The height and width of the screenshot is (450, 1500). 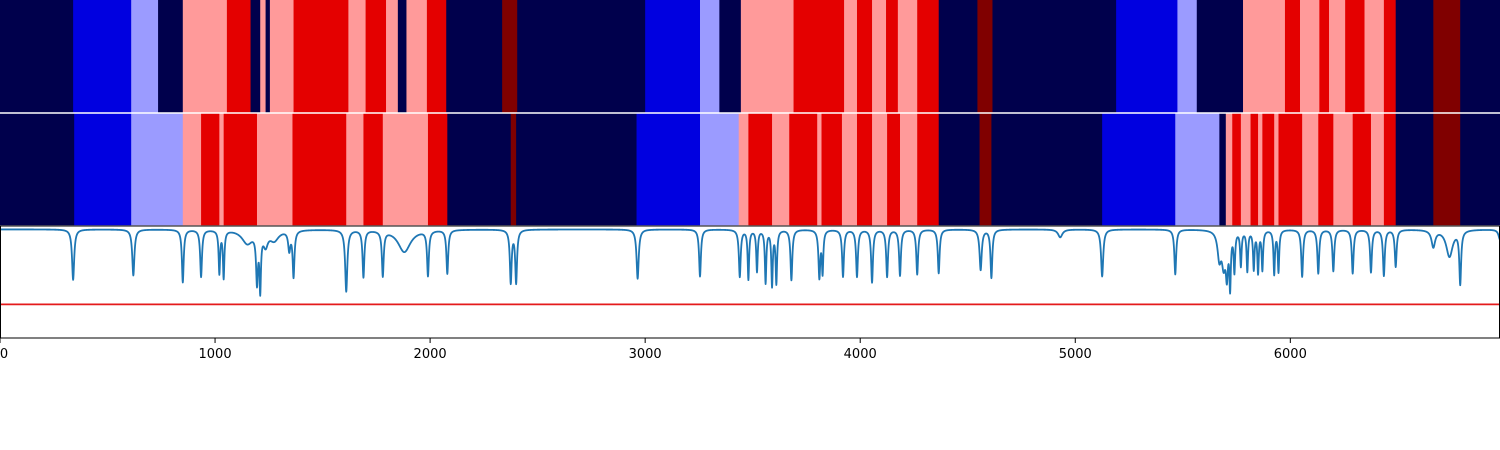 What do you see at coordinates (653, 350) in the screenshot?
I see `x-axis: 0 1000 2000 3000 4000 5000 6000` at bounding box center [653, 350].